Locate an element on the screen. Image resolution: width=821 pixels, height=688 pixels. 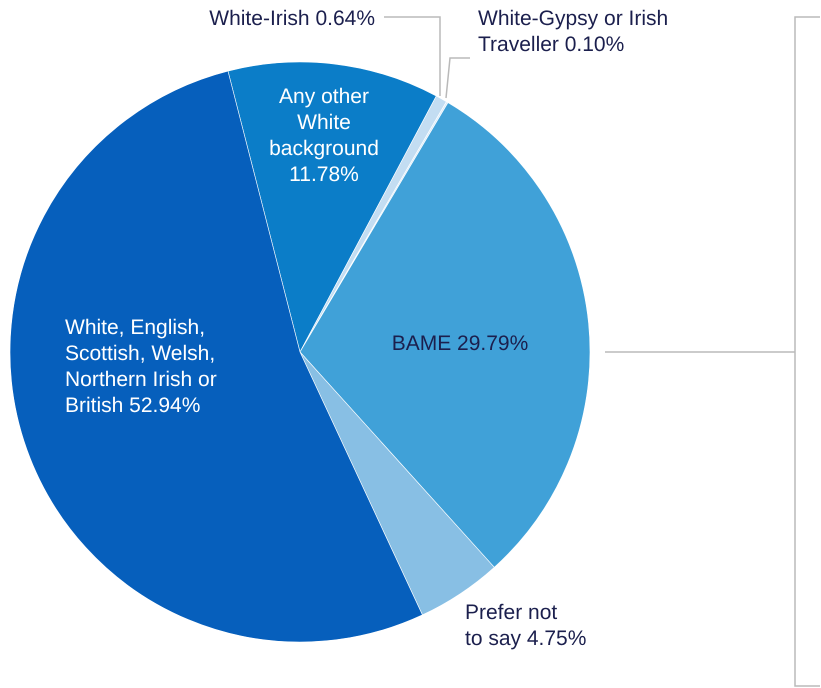
slice-label: Prefer not to say 4.75% is located at coordinates (525, 625).